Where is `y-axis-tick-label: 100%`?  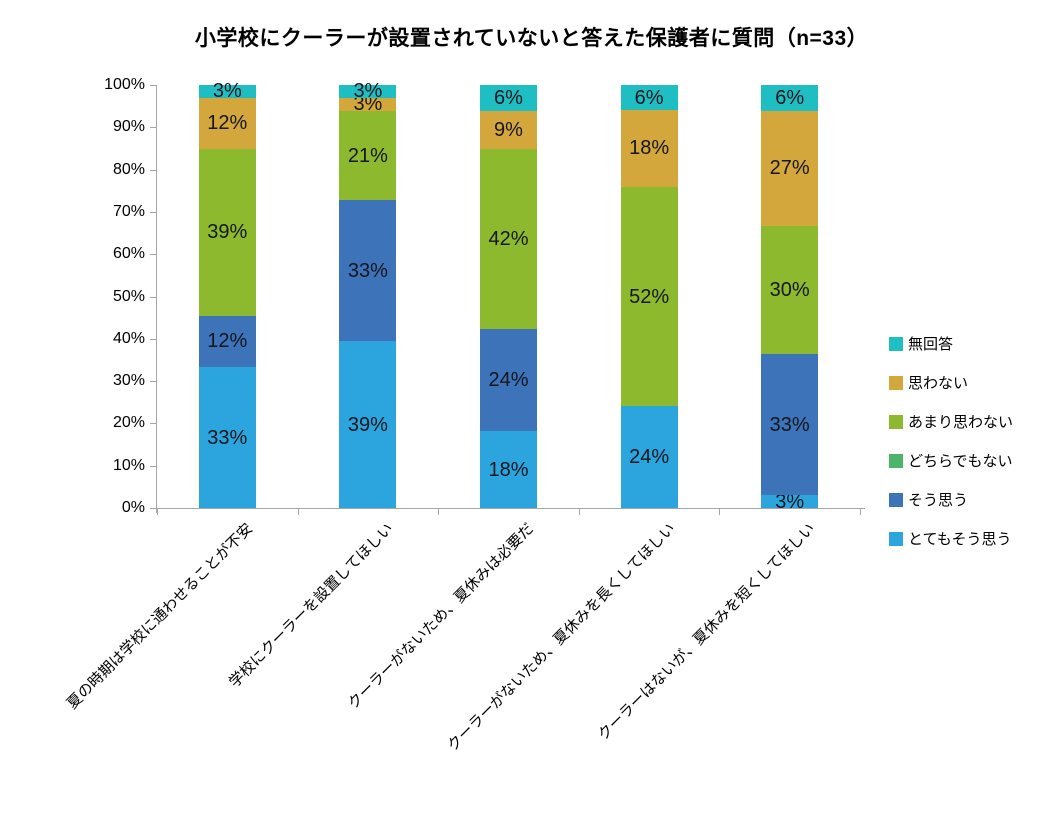
y-axis-tick-label: 100% is located at coordinates (124, 84).